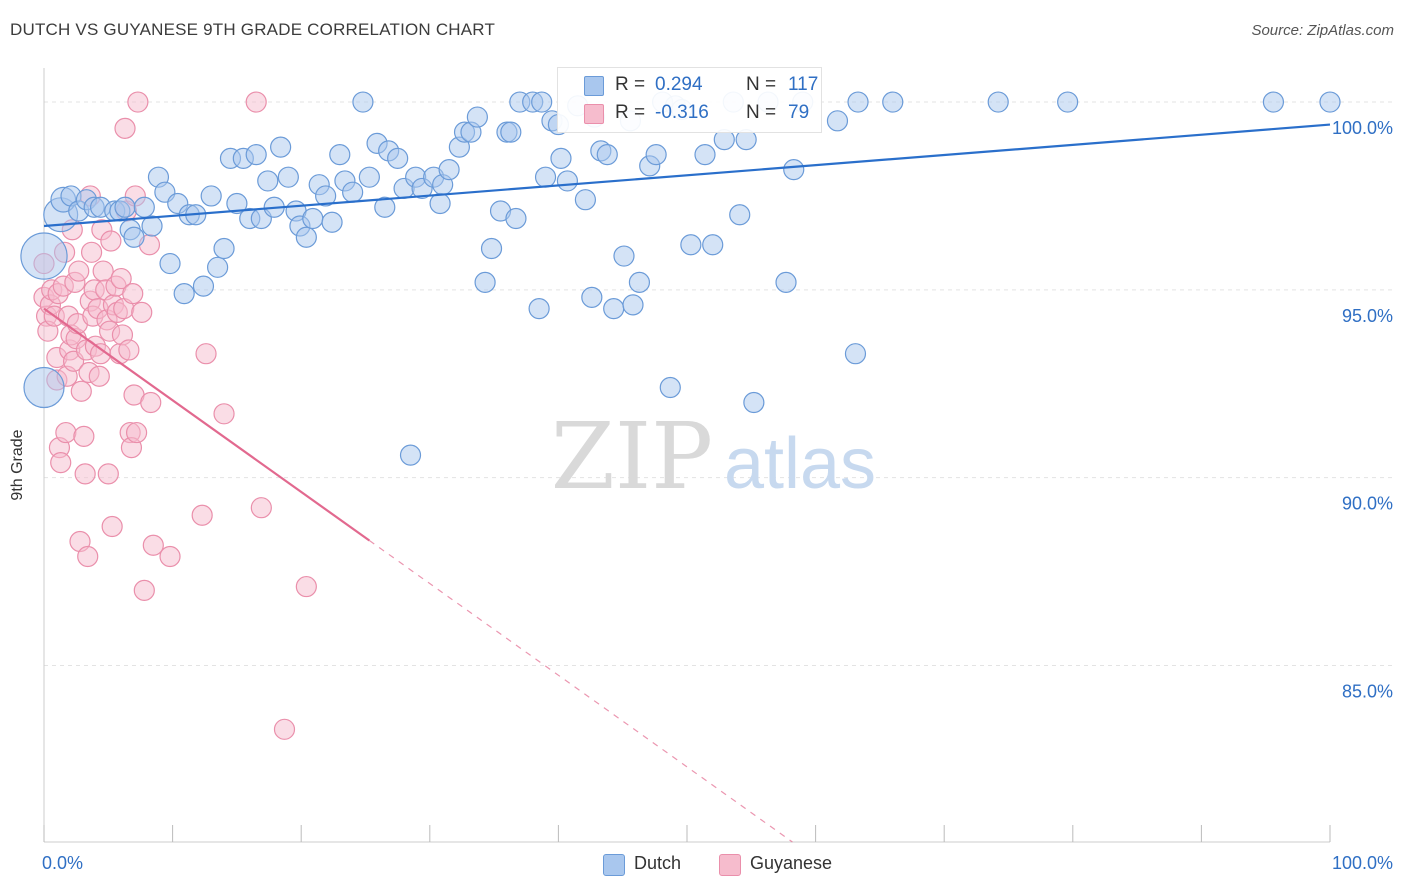  What do you see at coordinates (1362, 863) in the screenshot?
I see `x-tick-label-max: 100.0%` at bounding box center [1362, 863].